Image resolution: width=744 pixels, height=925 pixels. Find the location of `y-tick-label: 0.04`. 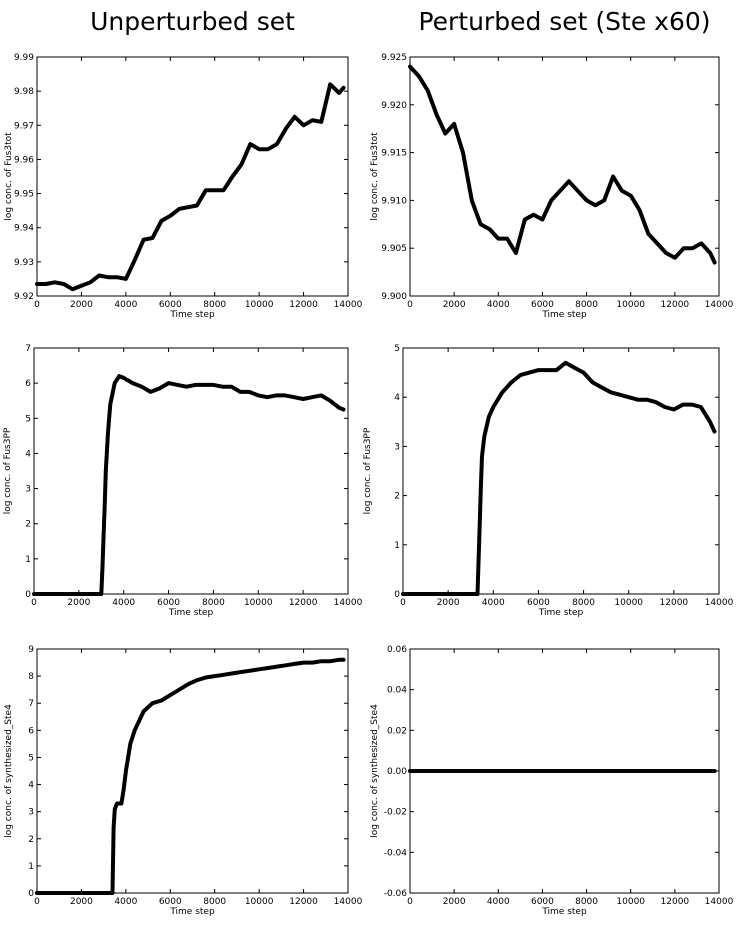

y-tick-label: 0.04 is located at coordinates (397, 691).